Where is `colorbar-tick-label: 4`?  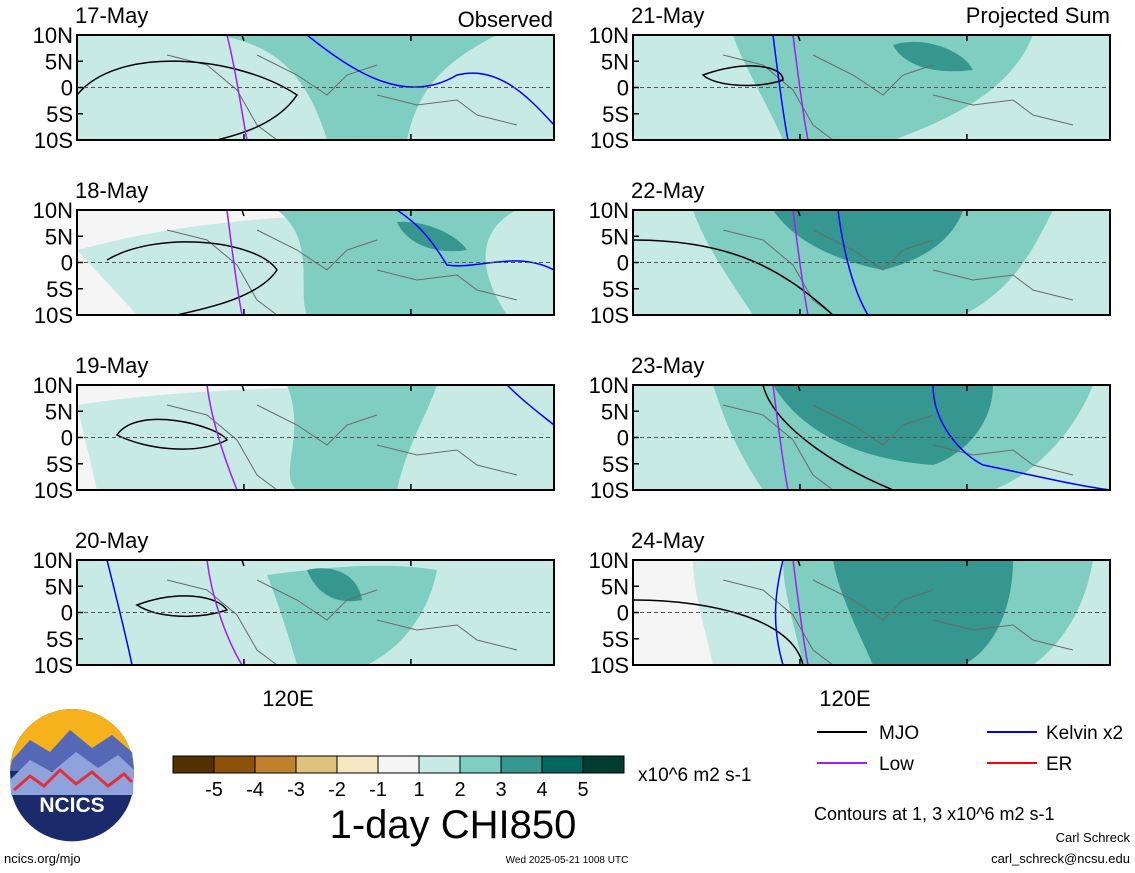 colorbar-tick-label: 4 is located at coordinates (541, 790).